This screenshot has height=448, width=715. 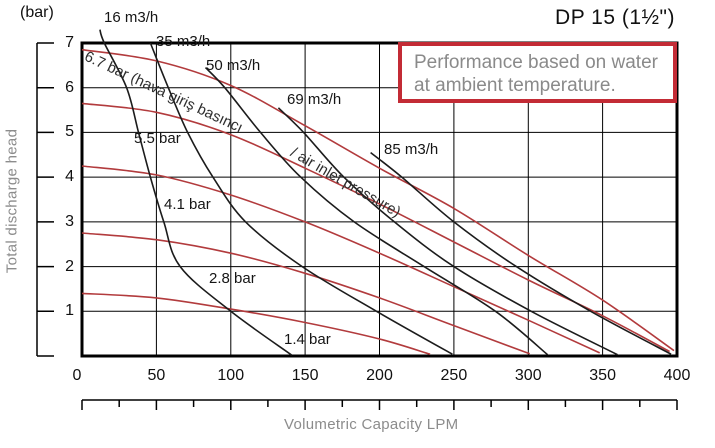 I want to click on x-tick-label-200: 200, so click(x=379, y=375).